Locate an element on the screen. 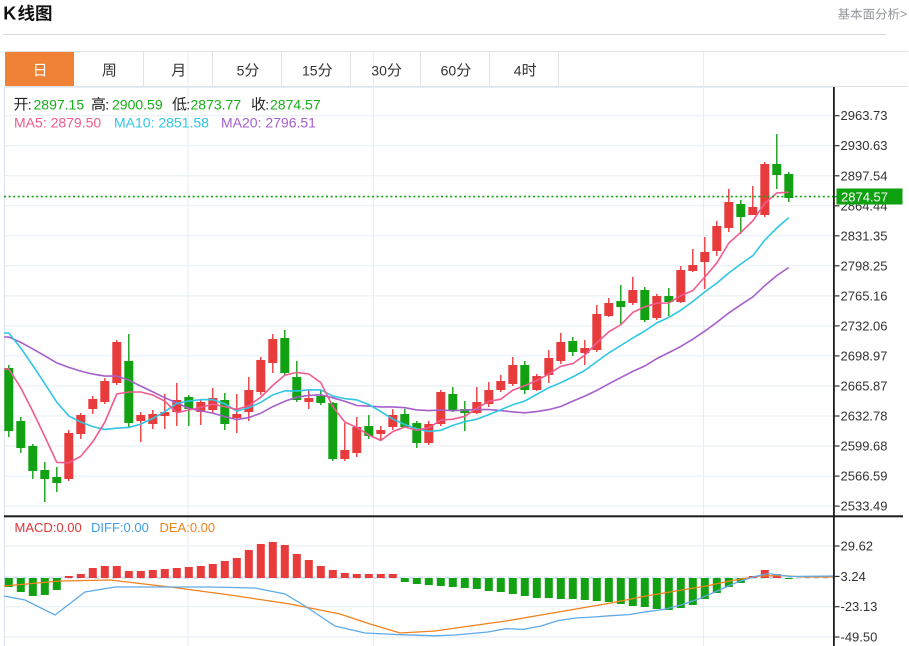 Image resolution: width=909 pixels, height=646 pixels. svg-text: 2897.54 is located at coordinates (864, 175).